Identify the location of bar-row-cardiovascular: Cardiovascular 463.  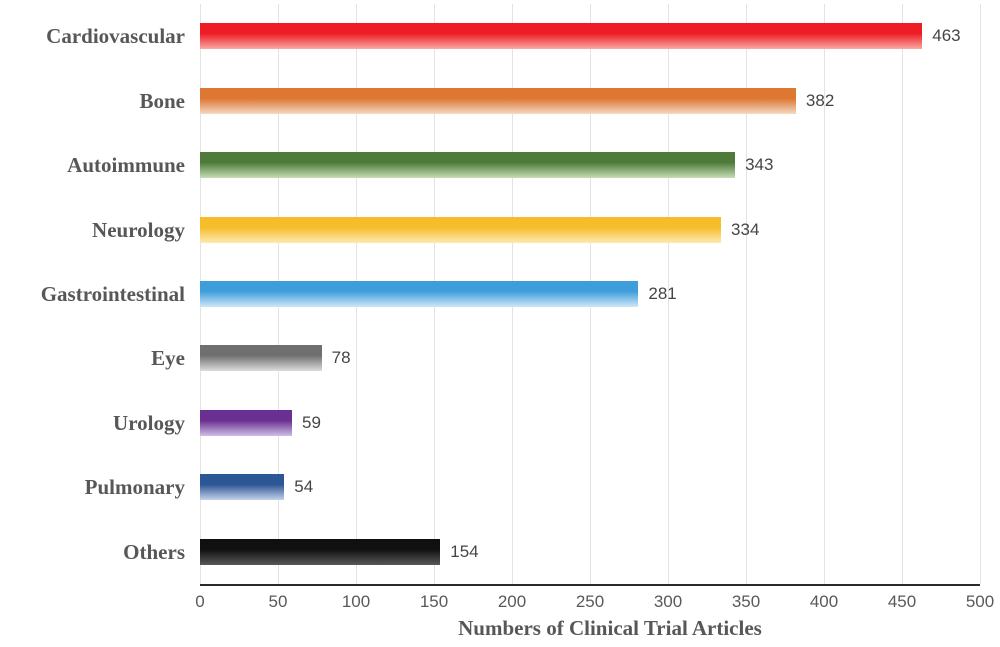
(513, 36).